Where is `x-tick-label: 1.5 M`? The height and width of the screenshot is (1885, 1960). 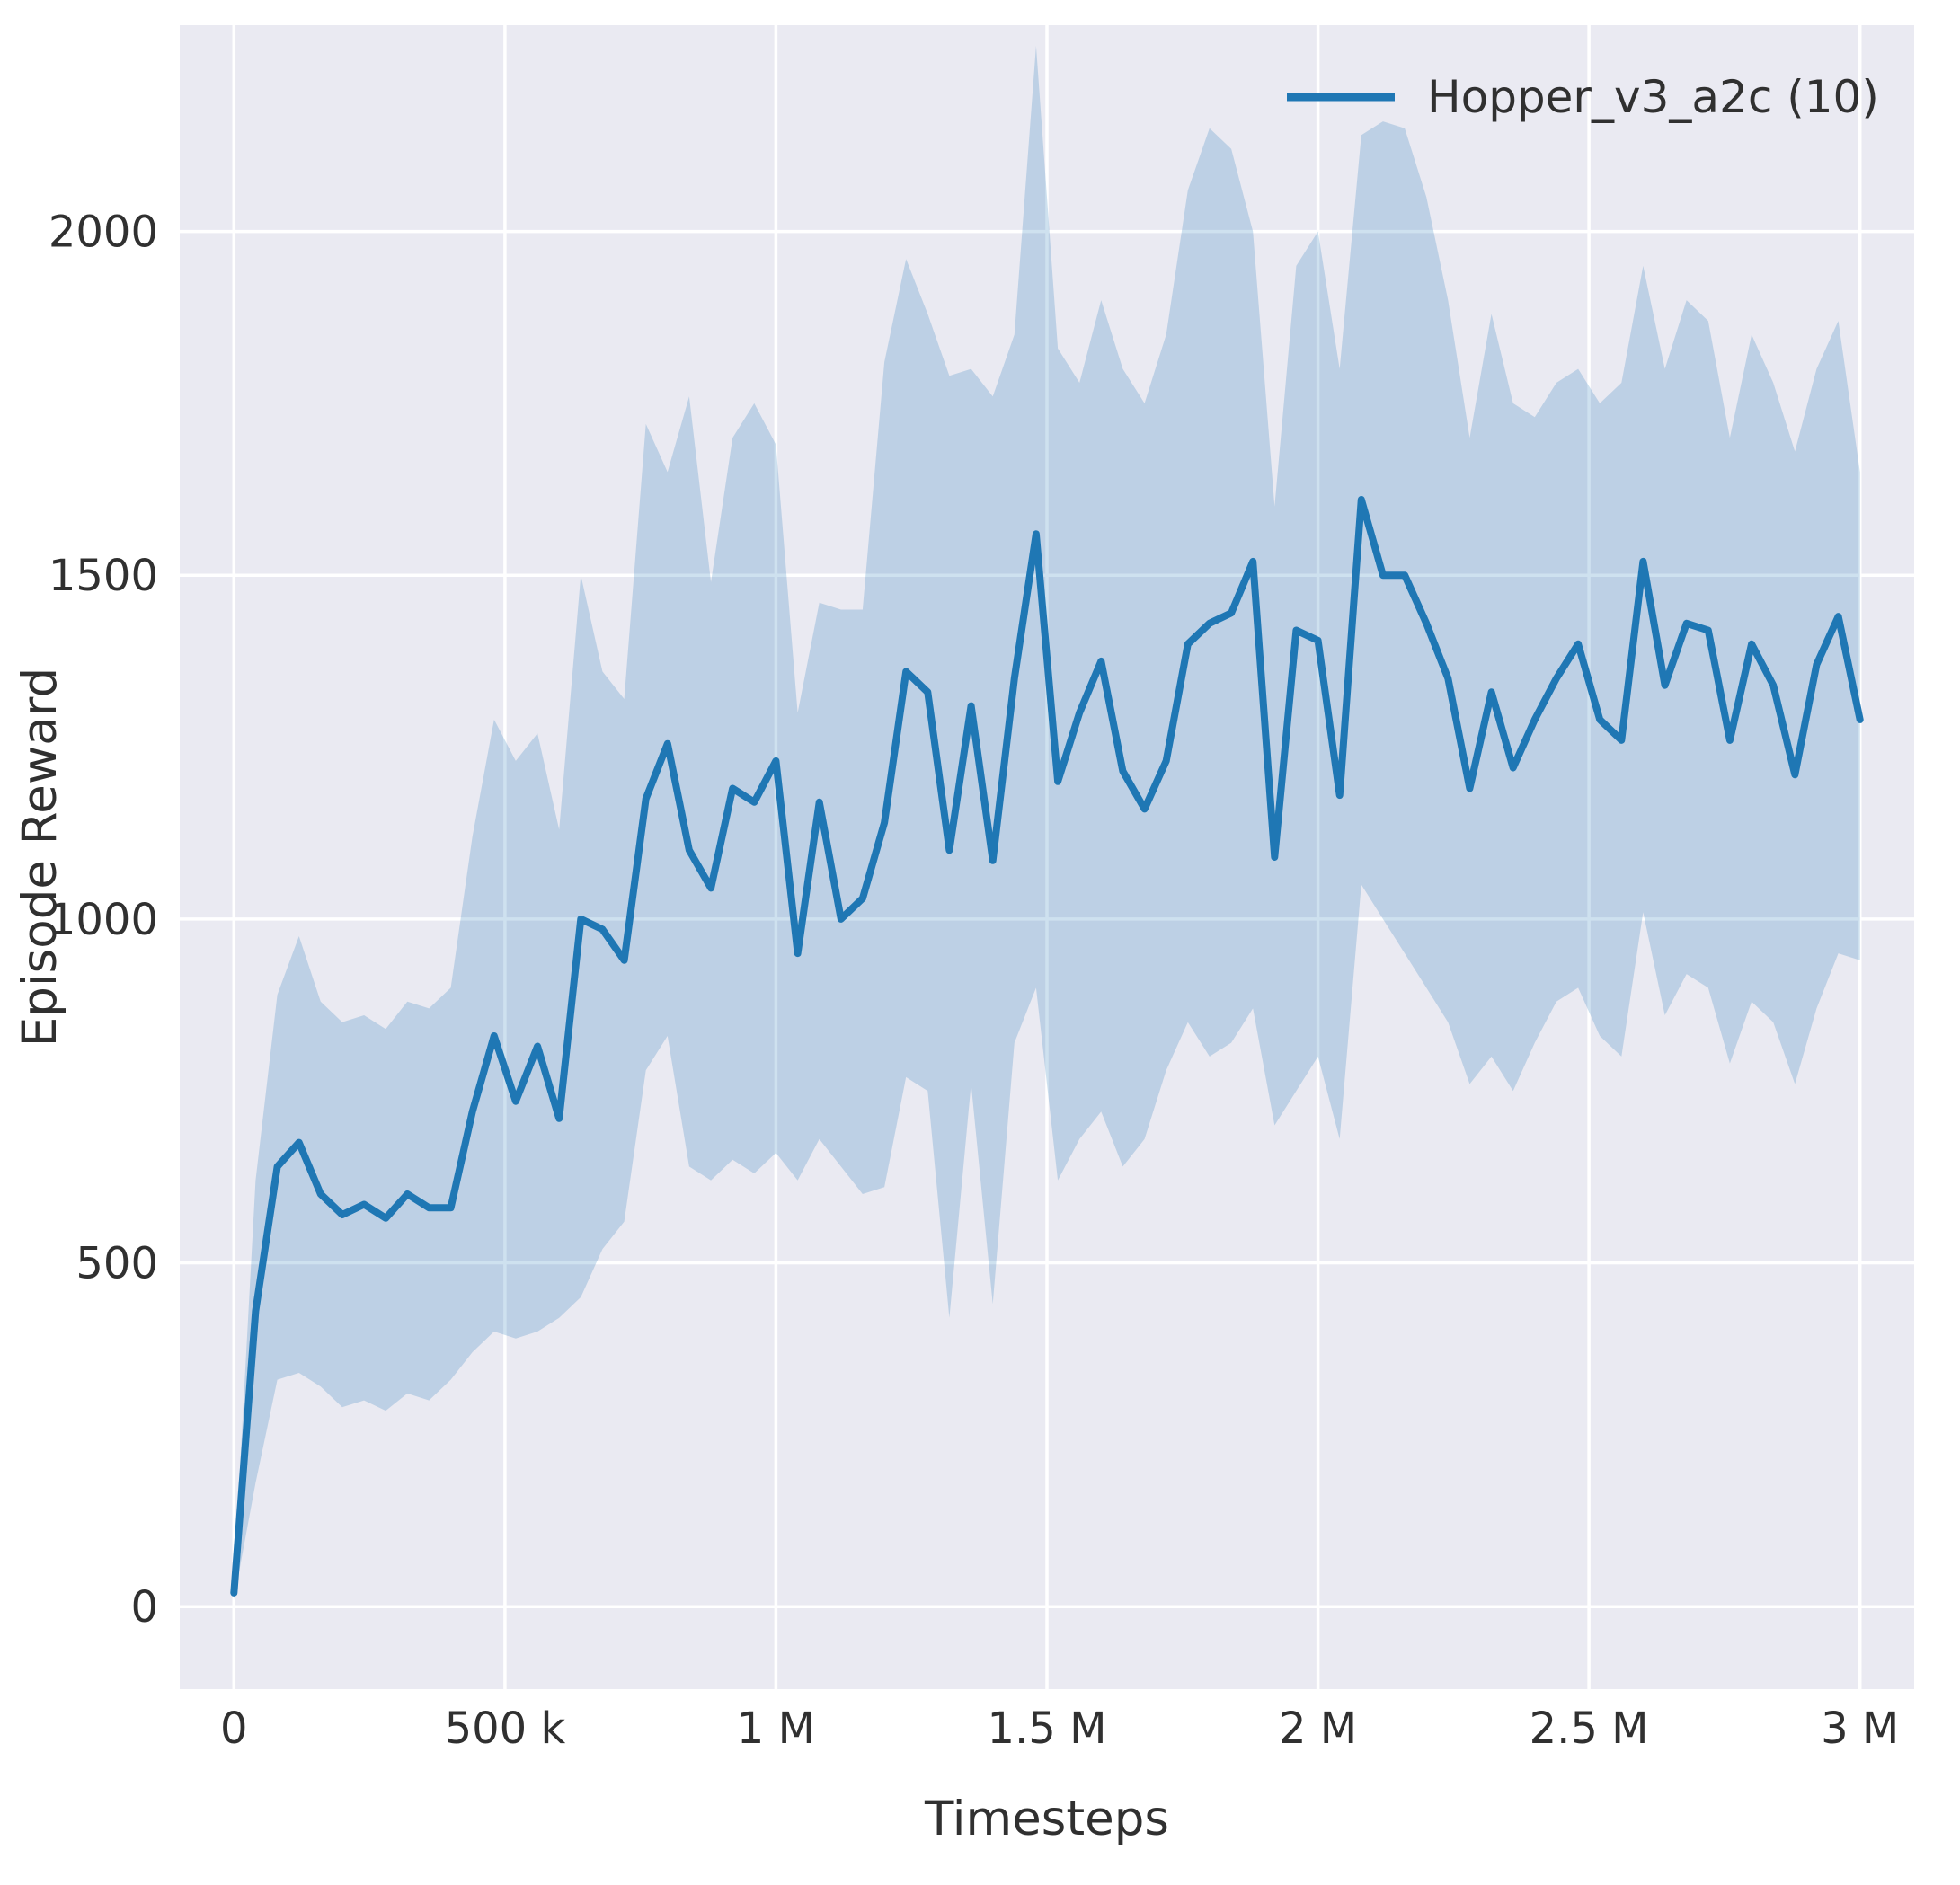
x-tick-label: 1.5 M is located at coordinates (1046, 1729).